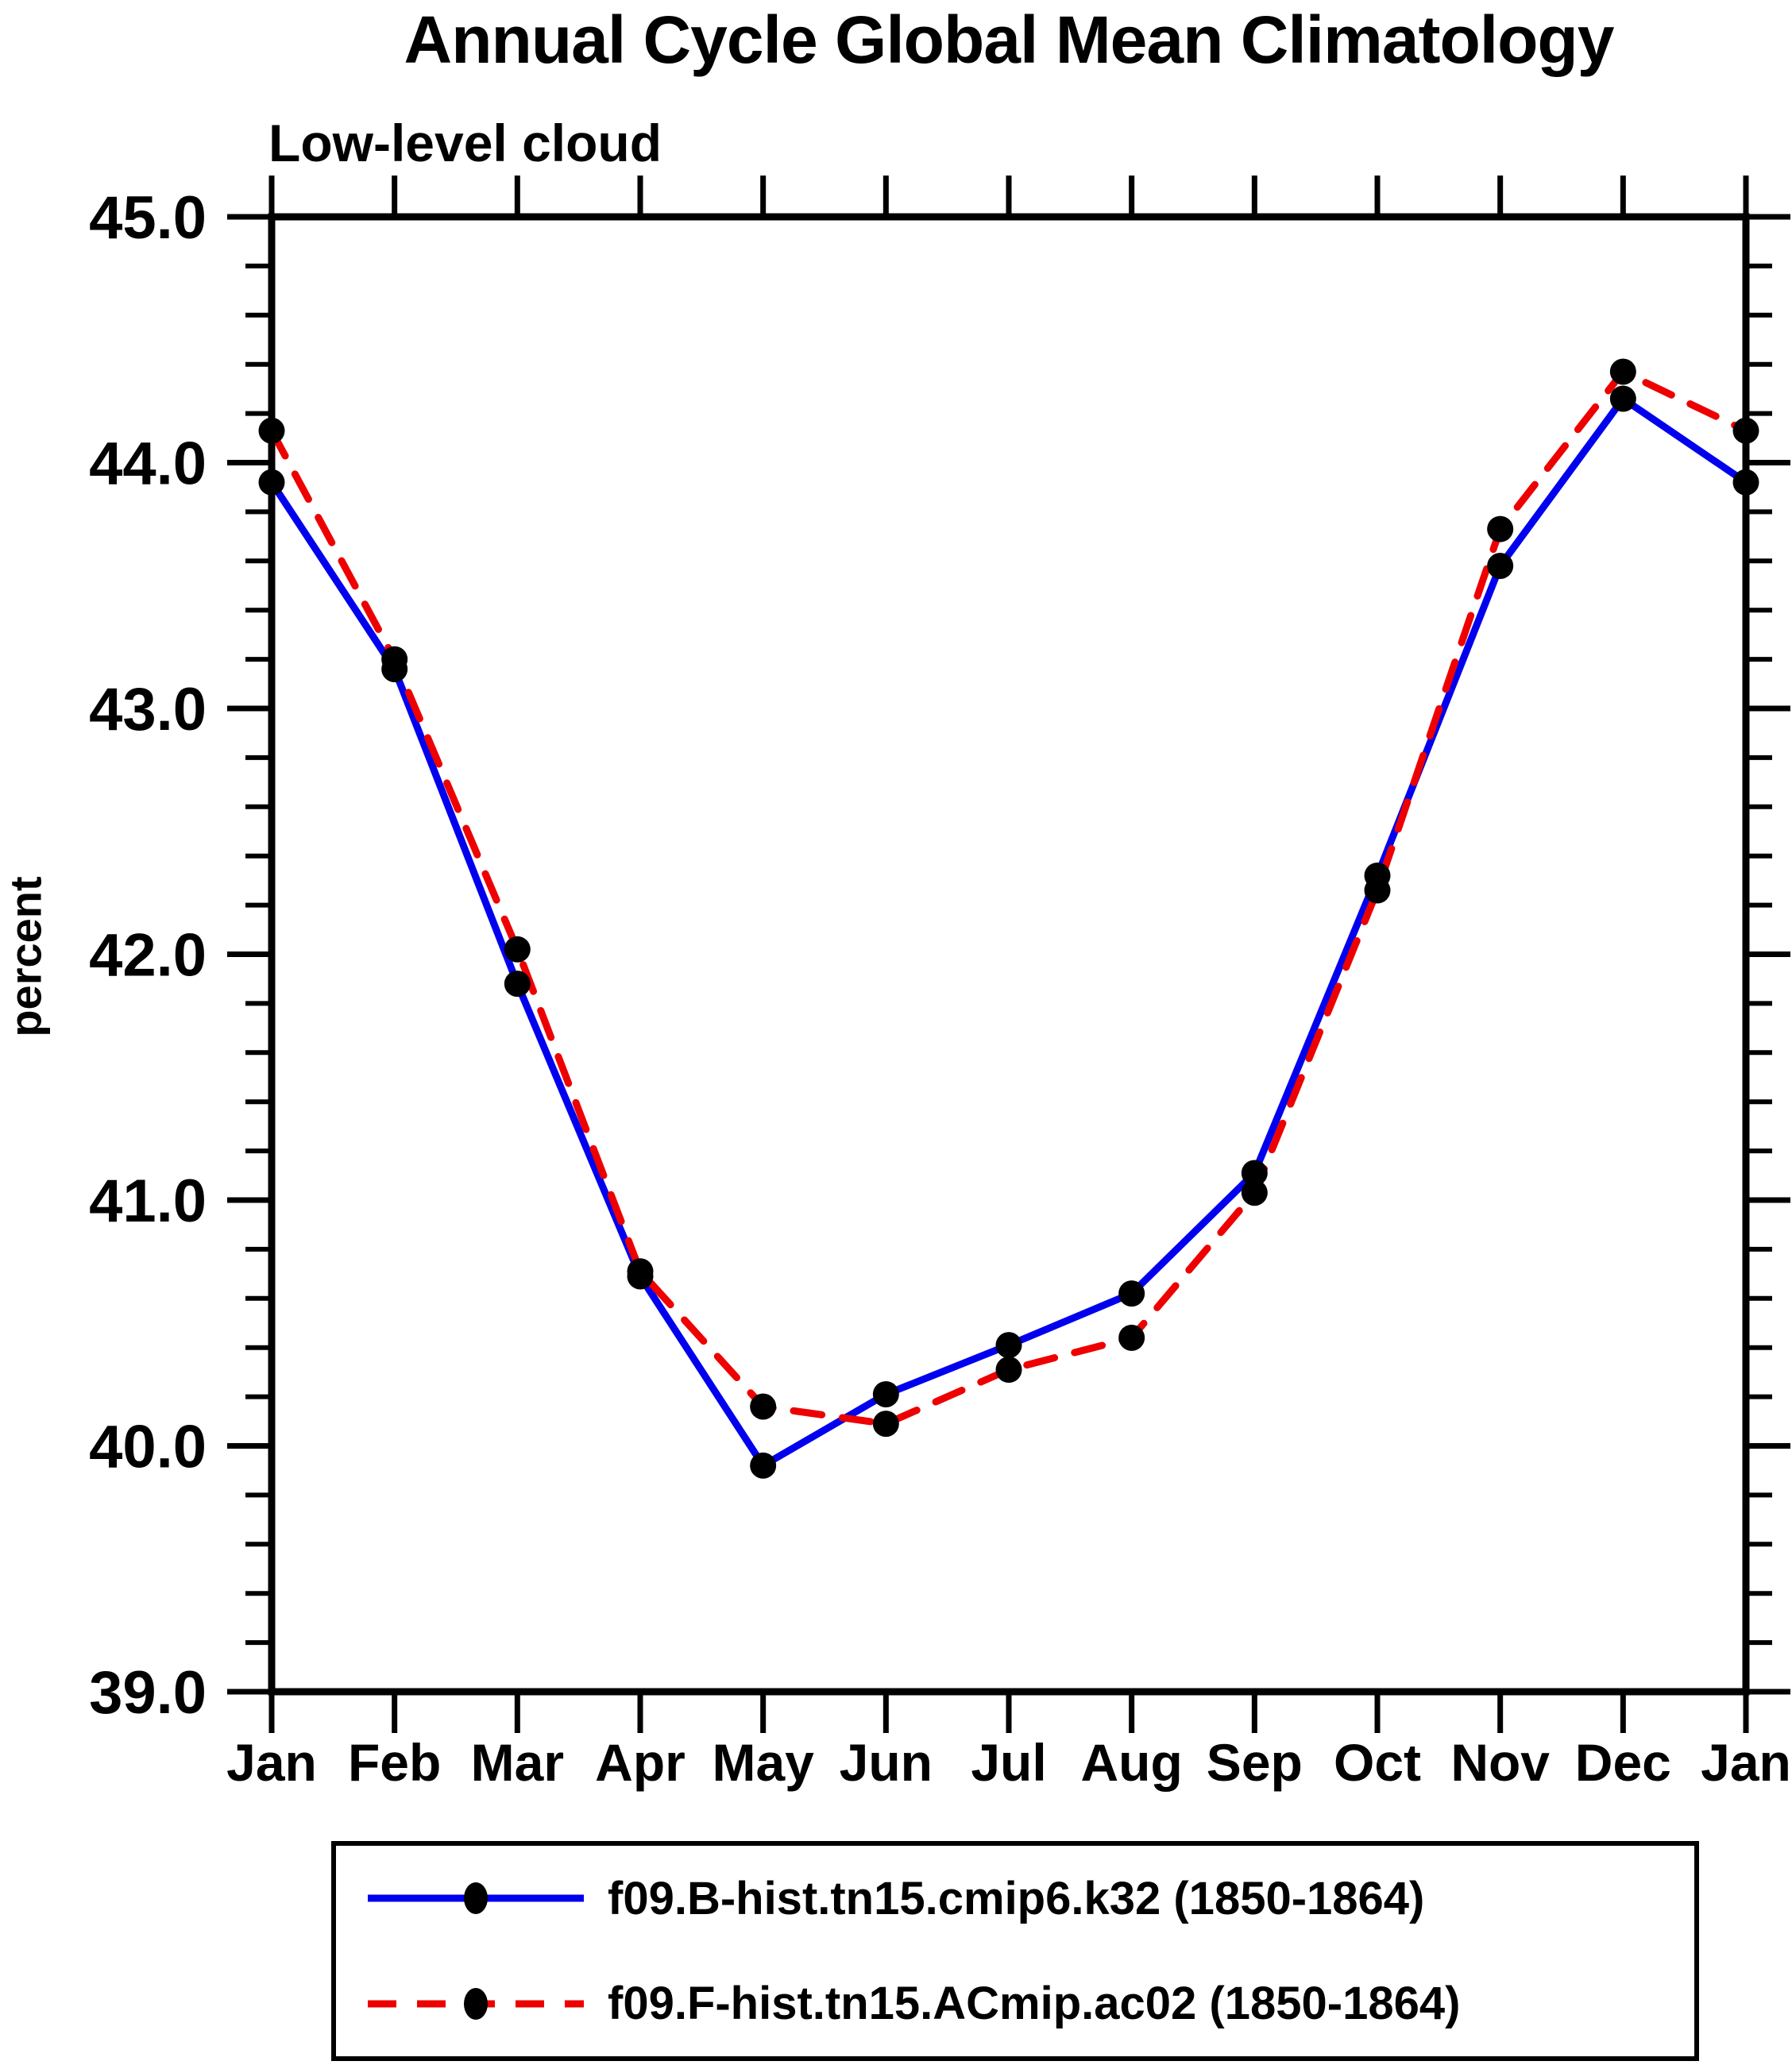  Describe the element at coordinates (640, 1762) in the screenshot. I see `x-tick-label: Apr` at that location.